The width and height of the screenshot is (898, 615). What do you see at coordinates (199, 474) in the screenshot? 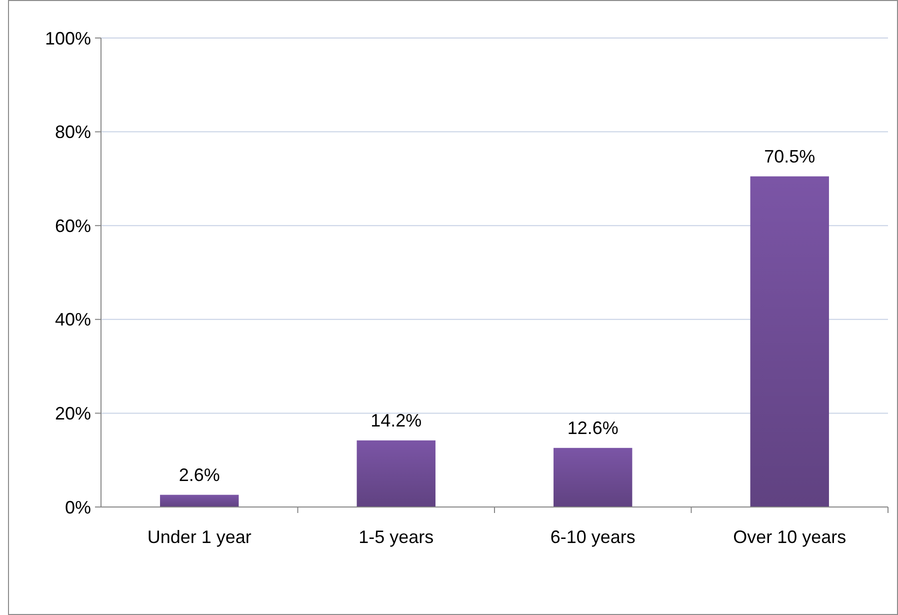
I see `data-label: 2.6%` at bounding box center [199, 474].